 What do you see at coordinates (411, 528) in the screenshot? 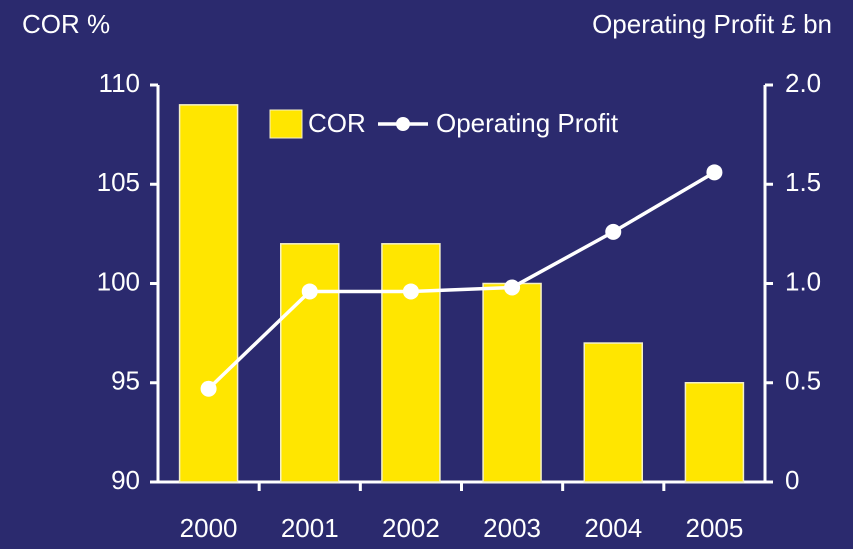
I see `x-tick-label: 2002` at bounding box center [411, 528].